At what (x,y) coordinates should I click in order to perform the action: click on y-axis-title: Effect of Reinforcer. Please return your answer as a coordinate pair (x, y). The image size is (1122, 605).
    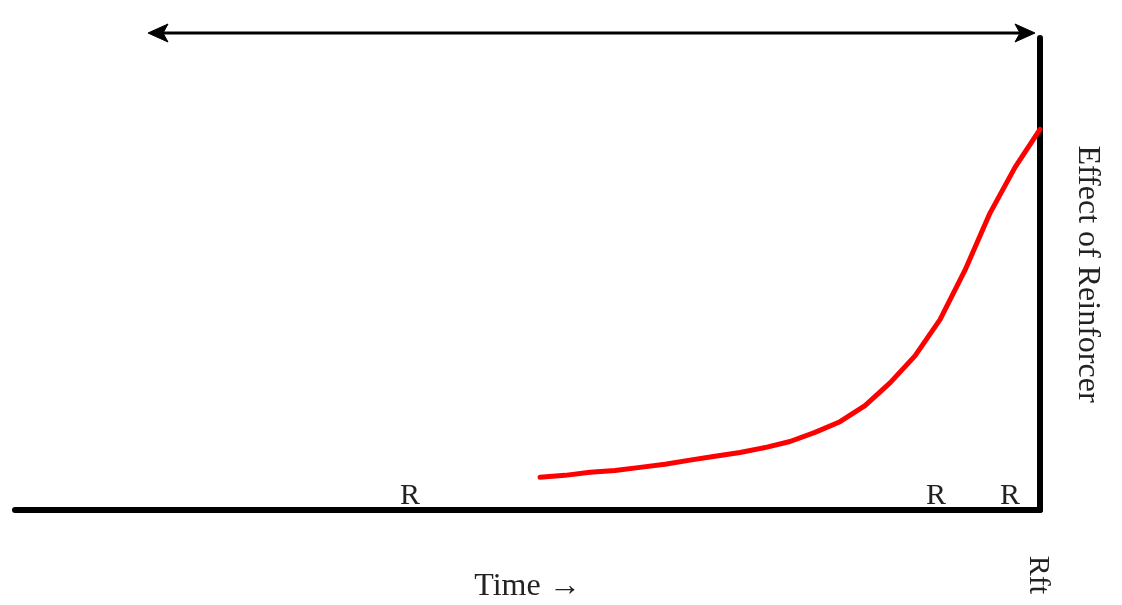
    Looking at the image, I should click on (1090, 274).